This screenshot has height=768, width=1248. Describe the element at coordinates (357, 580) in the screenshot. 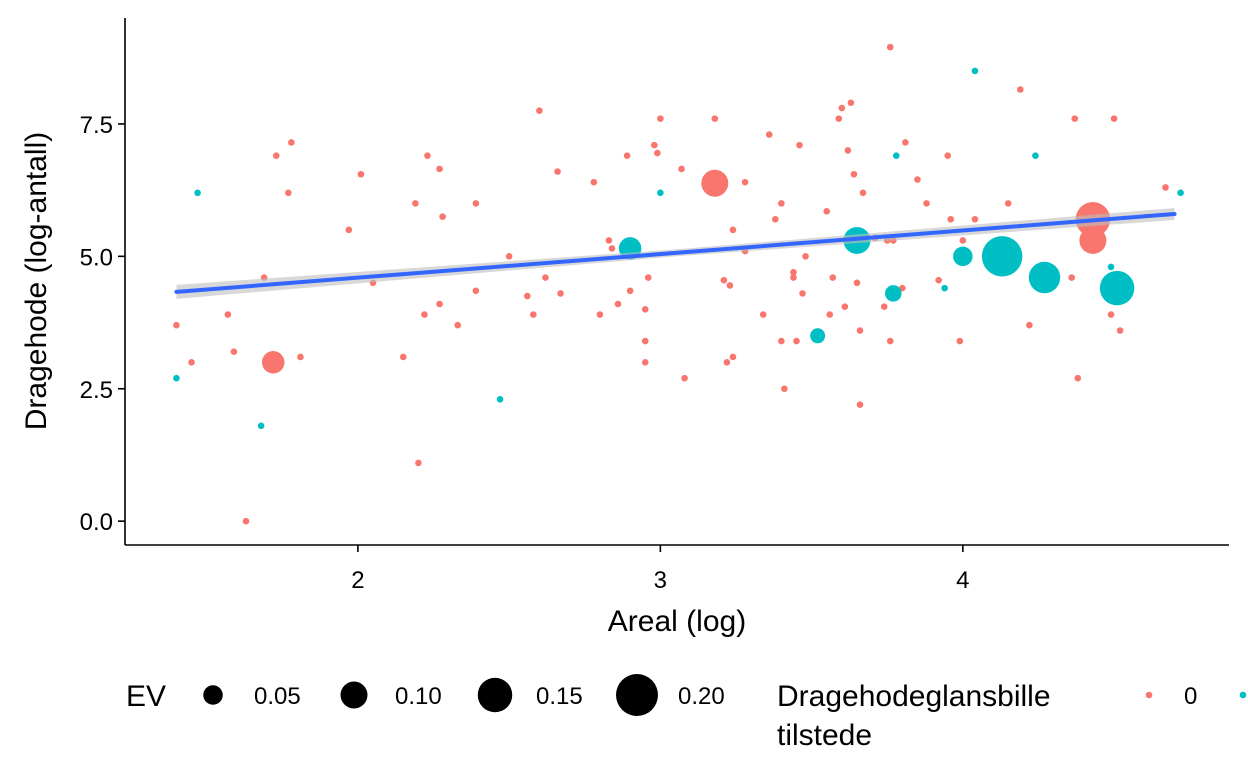

I see `x-tick-label: 2` at that location.